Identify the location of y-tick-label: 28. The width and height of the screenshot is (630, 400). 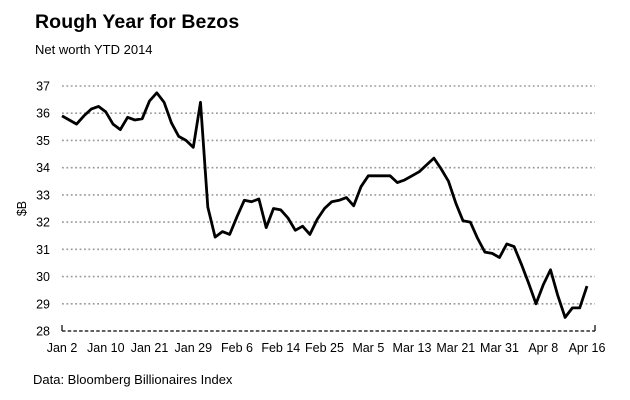
(43, 332).